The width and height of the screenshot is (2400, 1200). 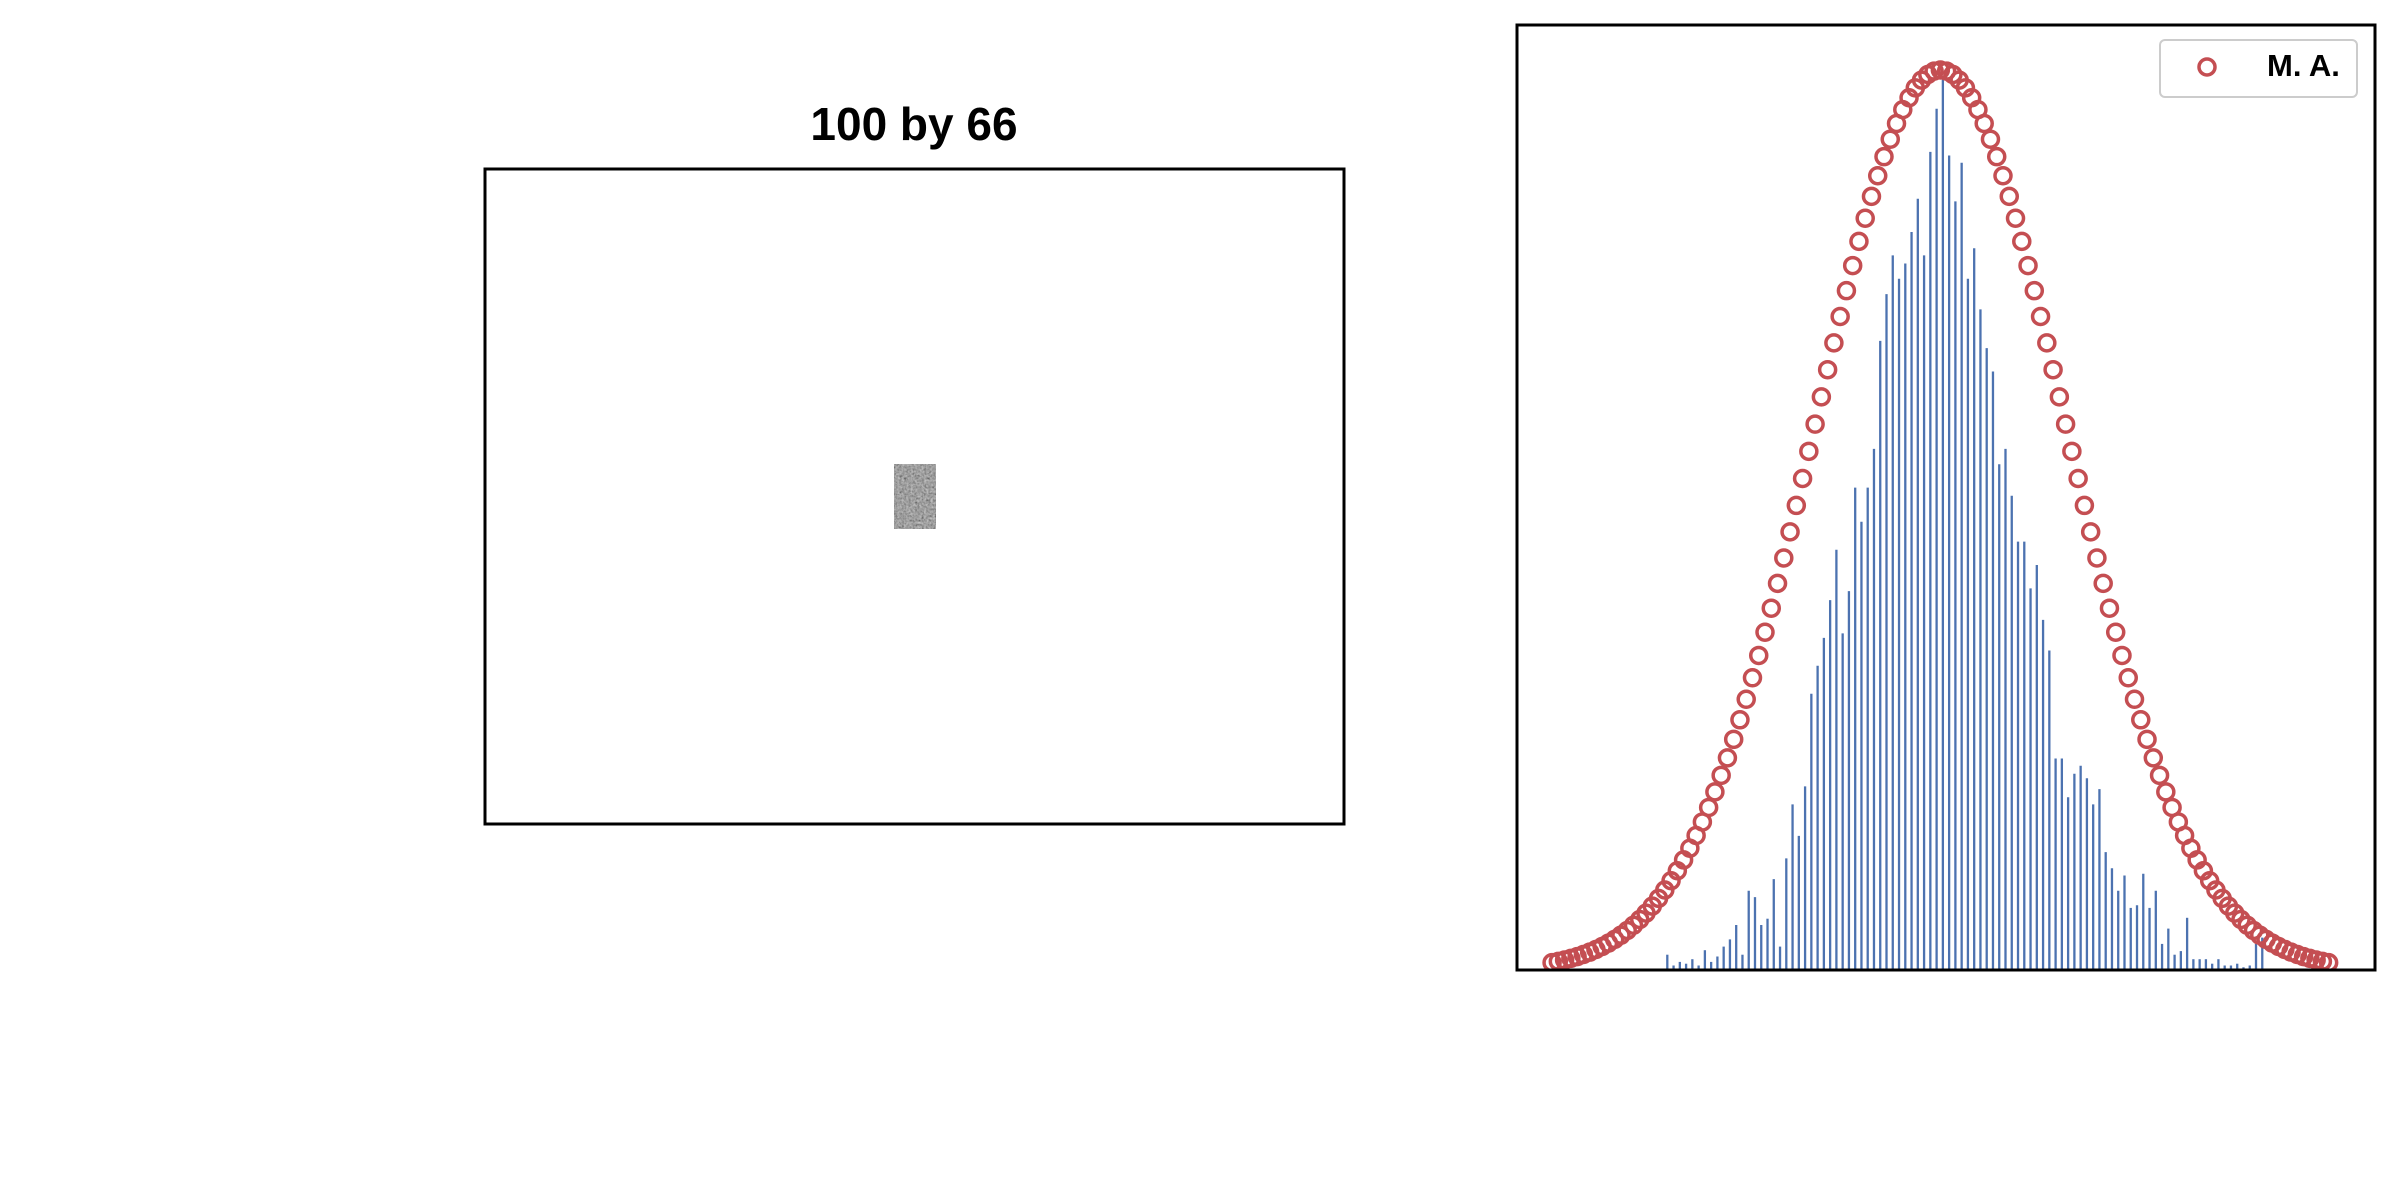 I want to click on legend-box, so click(x=2258, y=68).